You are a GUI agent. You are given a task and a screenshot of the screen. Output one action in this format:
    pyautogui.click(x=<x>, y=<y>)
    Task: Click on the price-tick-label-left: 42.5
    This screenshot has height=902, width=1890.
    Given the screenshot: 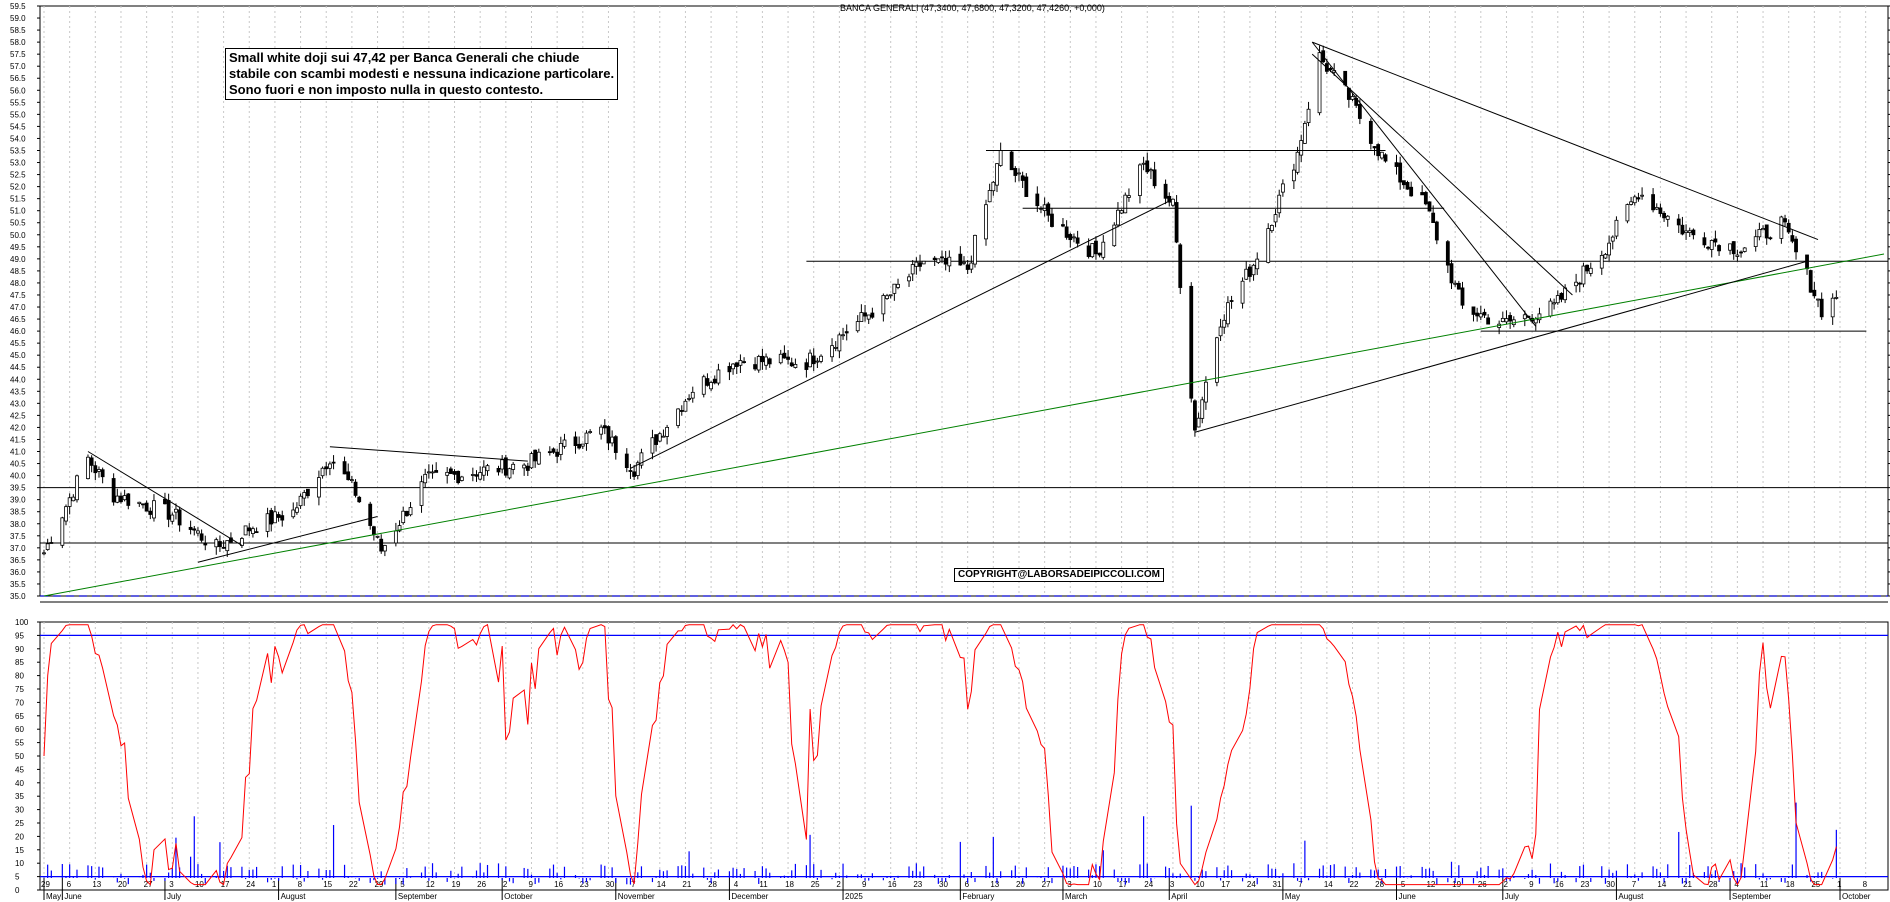 What is the action you would take?
    pyautogui.click(x=18, y=415)
    